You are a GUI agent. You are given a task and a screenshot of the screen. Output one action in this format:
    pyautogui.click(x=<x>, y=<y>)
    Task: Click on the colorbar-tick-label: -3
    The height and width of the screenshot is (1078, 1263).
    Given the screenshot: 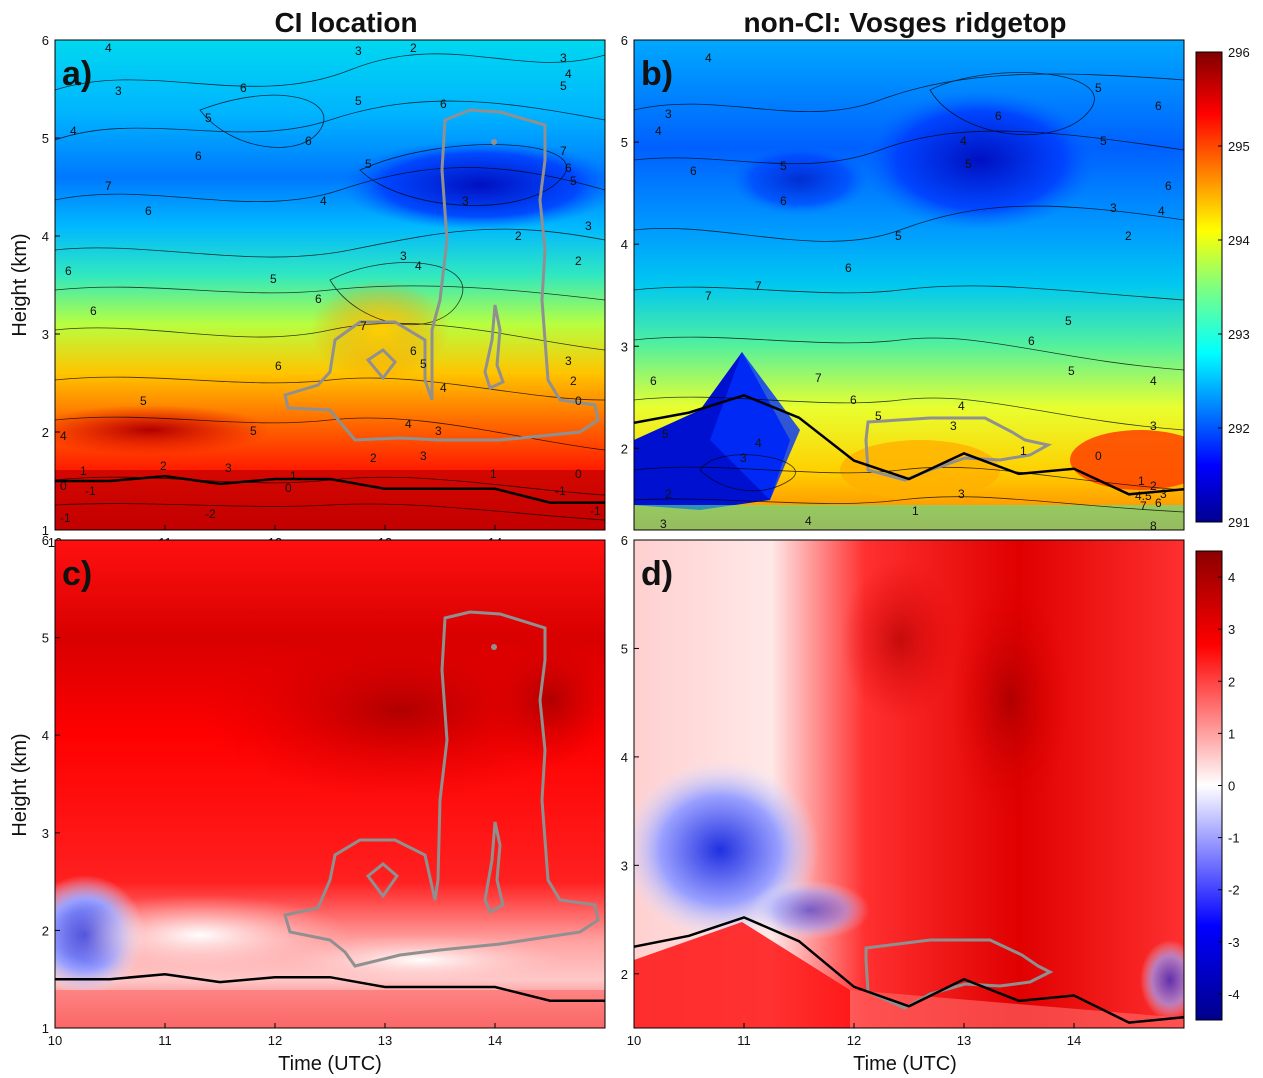 What is the action you would take?
    pyautogui.click(x=1234, y=942)
    